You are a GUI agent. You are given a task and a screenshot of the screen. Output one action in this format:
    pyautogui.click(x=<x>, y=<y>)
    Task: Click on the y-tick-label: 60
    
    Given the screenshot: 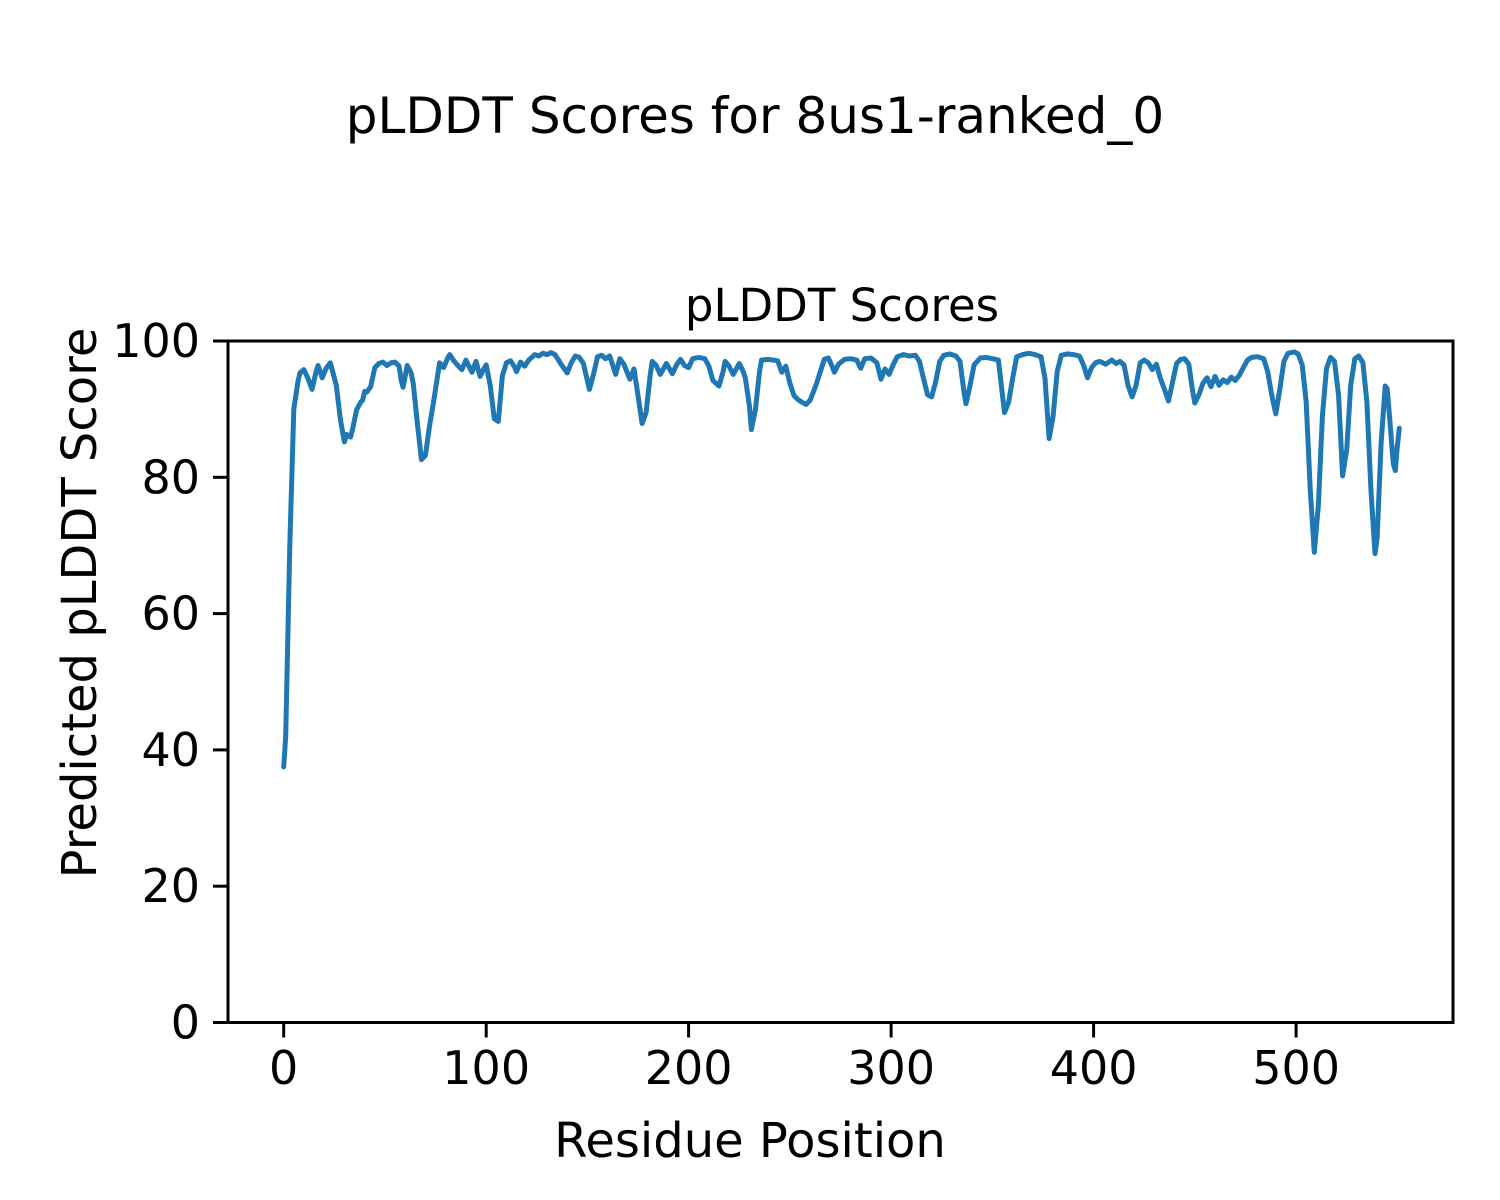 What is the action you would take?
    pyautogui.click(x=170, y=614)
    